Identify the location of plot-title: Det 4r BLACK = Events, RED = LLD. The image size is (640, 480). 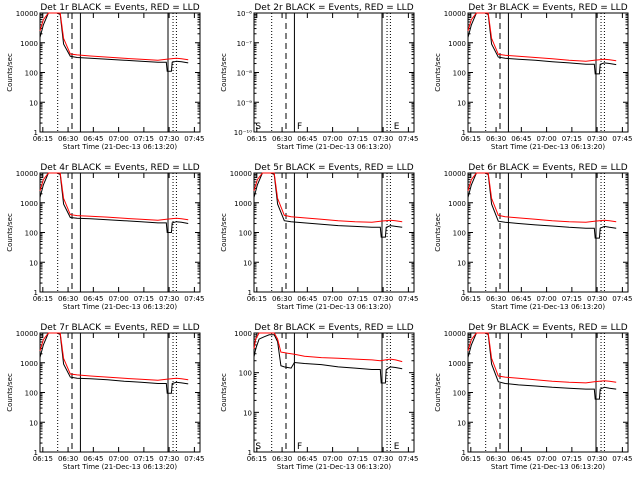
(119, 168).